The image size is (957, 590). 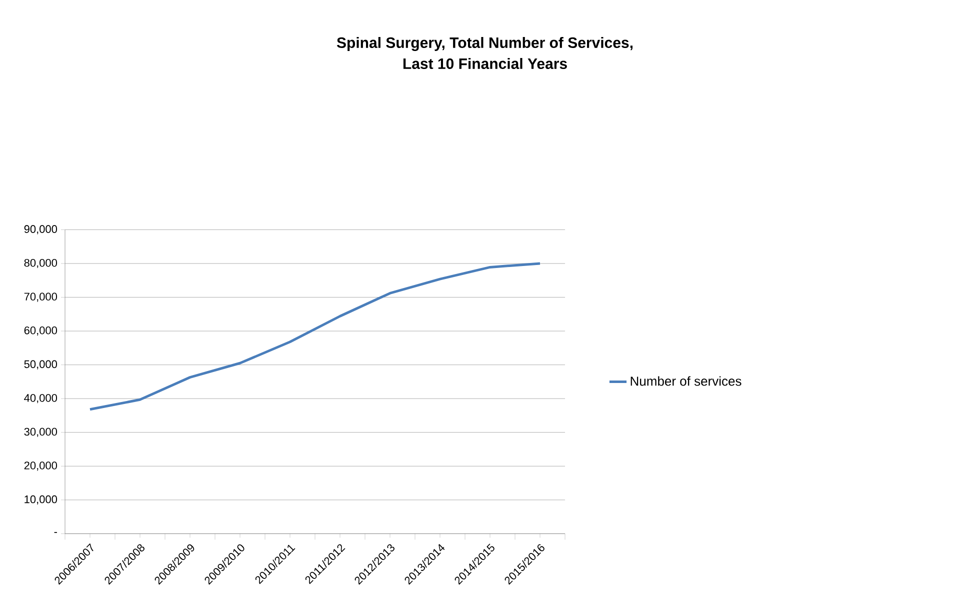 I want to click on y-tick-label: 70,000, so click(x=41, y=297).